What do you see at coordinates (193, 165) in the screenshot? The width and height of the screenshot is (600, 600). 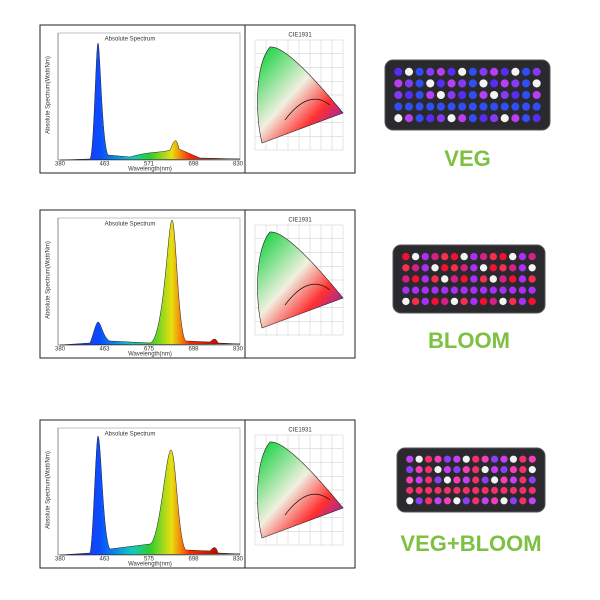 I see `x-tick-label: 698` at bounding box center [193, 165].